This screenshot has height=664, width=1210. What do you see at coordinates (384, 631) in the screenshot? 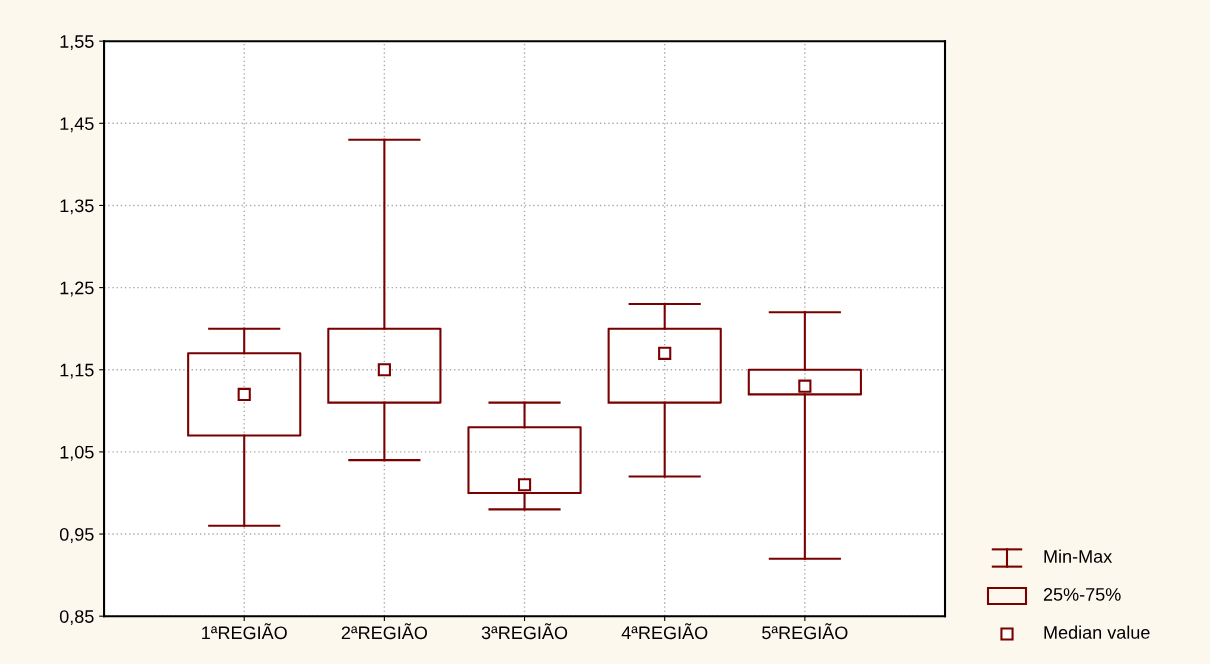
I see `x-tick-label: 2ªREGIÃO` at bounding box center [384, 631].